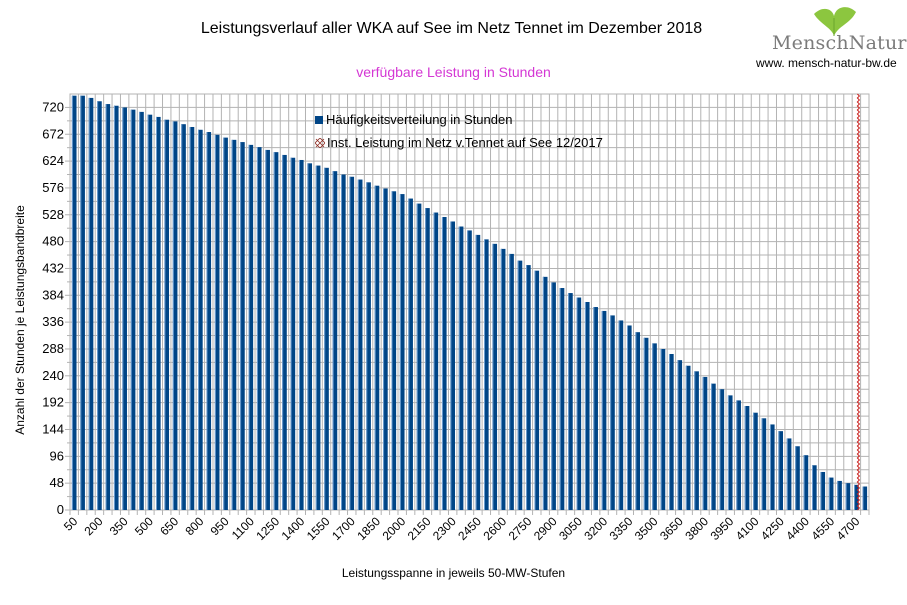 The width and height of the screenshot is (907, 605). I want to click on x-tick-label: 950, so click(220, 526).